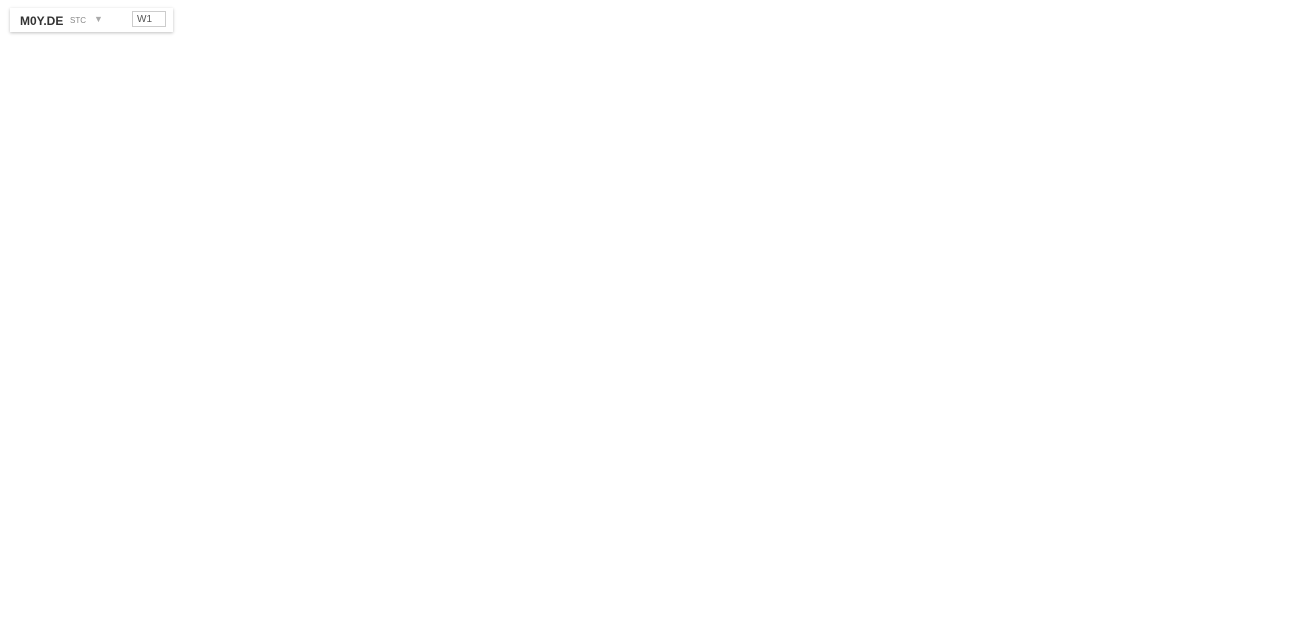 This screenshot has width=1315, height=631. What do you see at coordinates (305, 613) in the screenshot?
I see `x-tick-label: 20.01.2019` at bounding box center [305, 613].